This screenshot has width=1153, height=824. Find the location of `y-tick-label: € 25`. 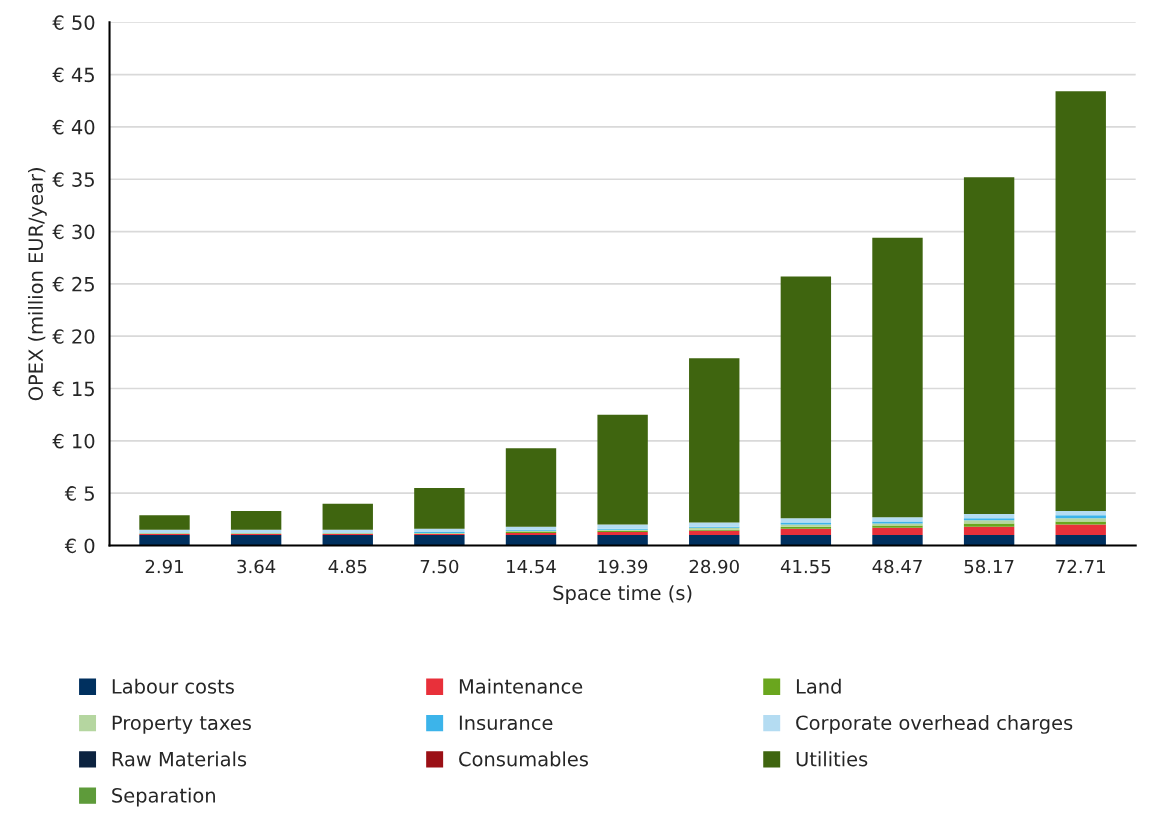

y-tick-label: € 25 is located at coordinates (73, 284).